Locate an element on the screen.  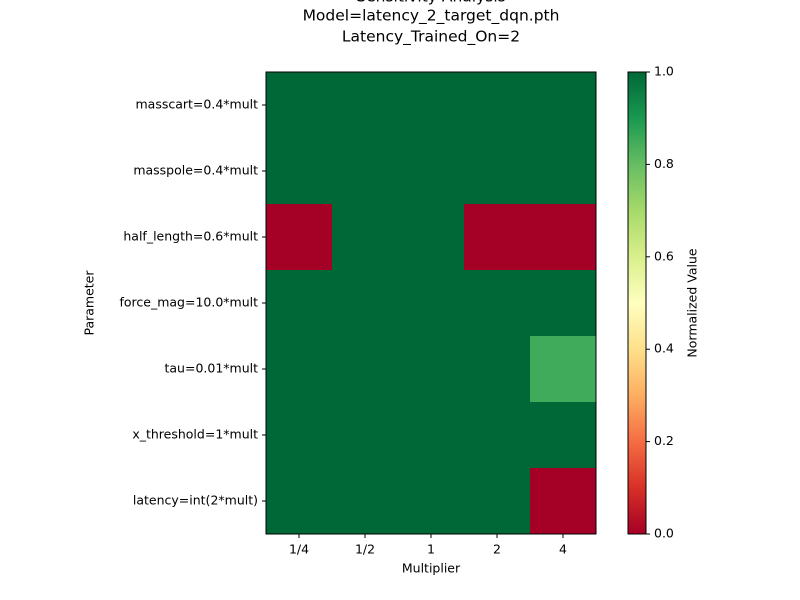
y-tick-label: masspole=0.4*mult is located at coordinates (195, 170).